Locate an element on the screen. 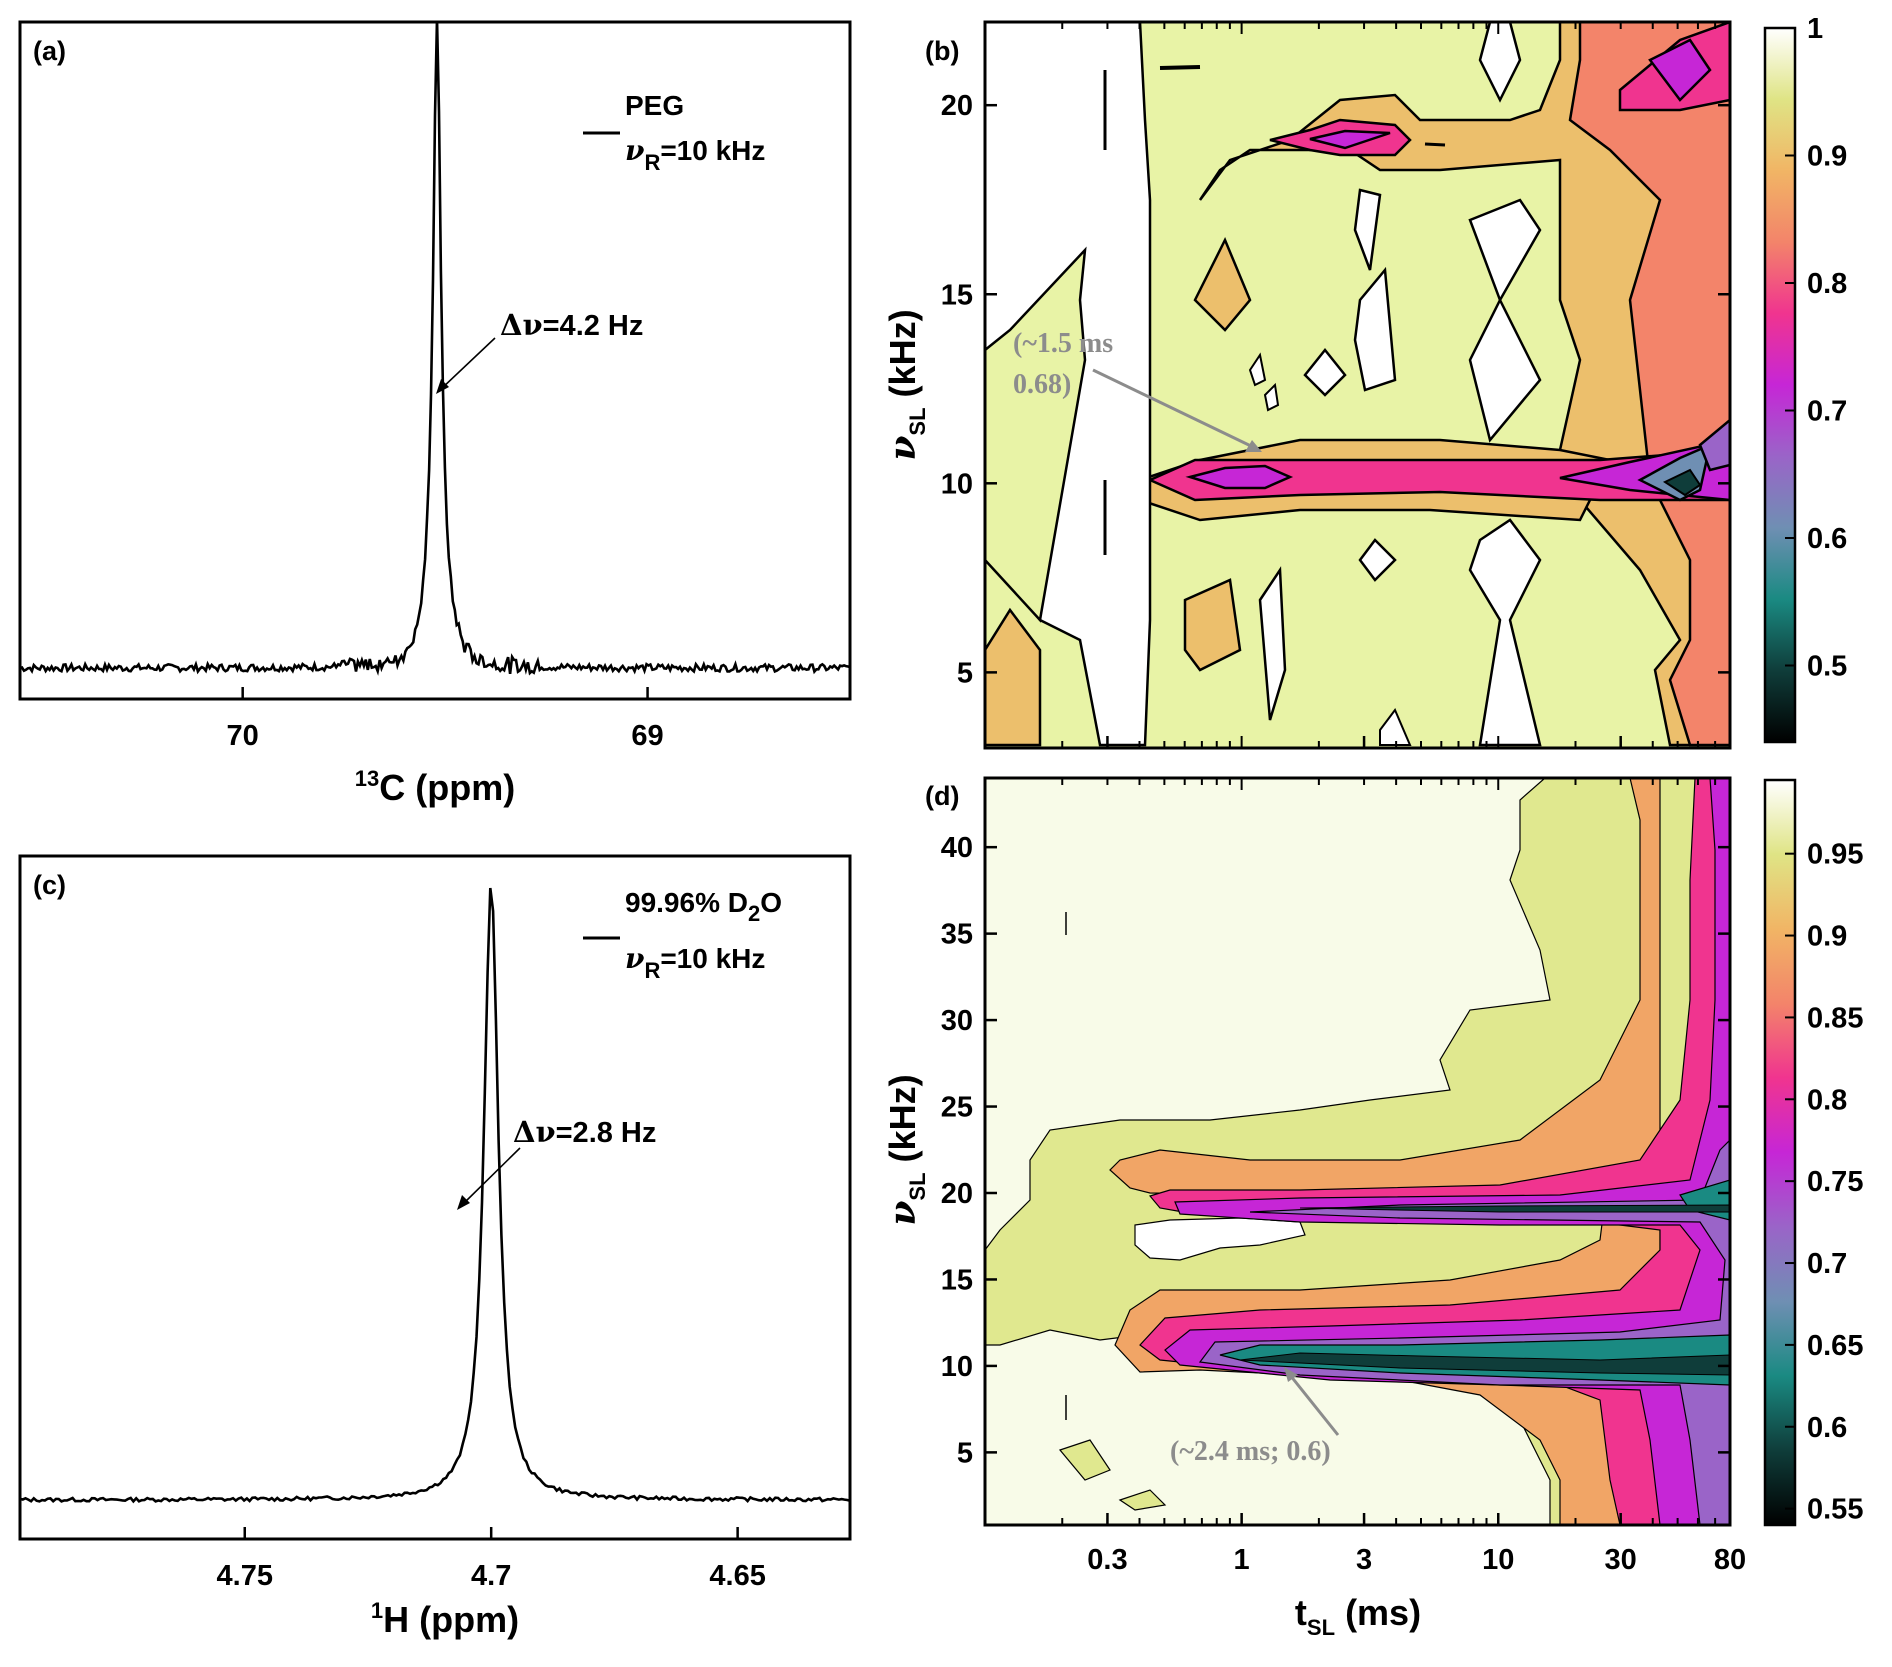 The height and width of the screenshot is (1667, 1892). panel-c-ticks: 4.75 4.7 4.65 is located at coordinates (491, 1559).